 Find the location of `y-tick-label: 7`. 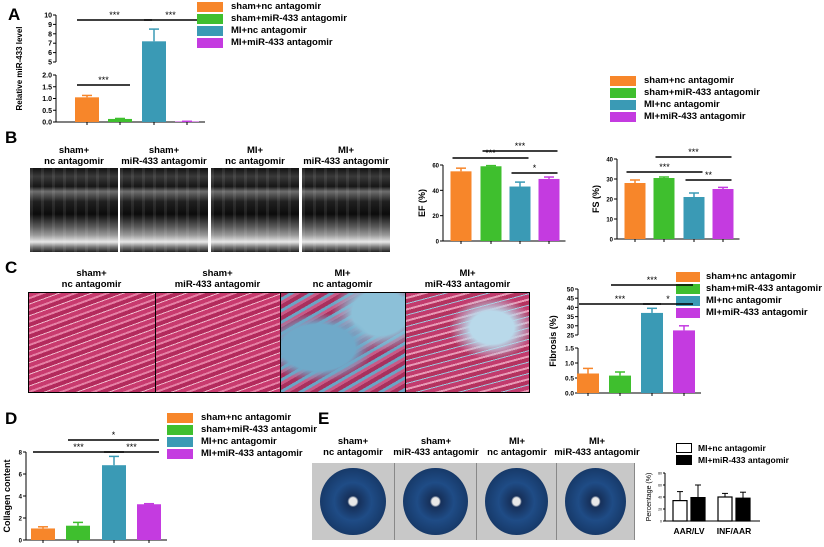

y-tick-label: 7 is located at coordinates (50, 44).